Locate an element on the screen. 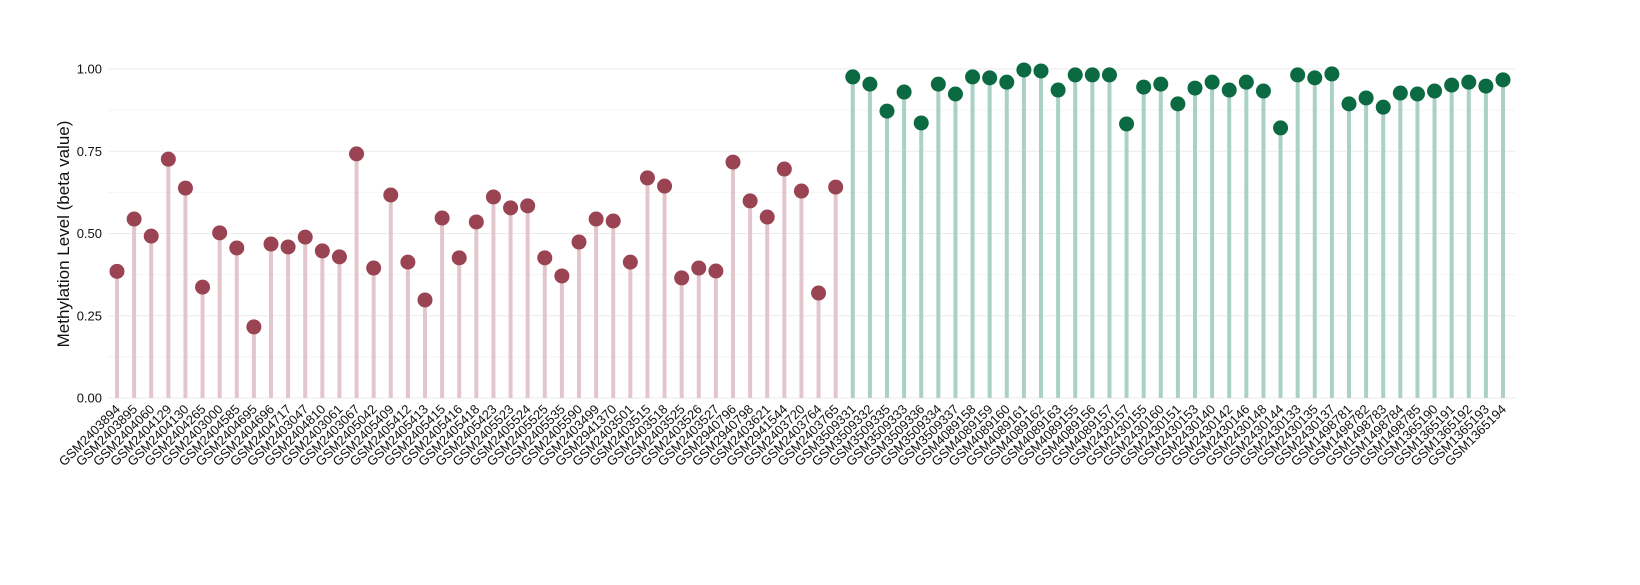 The height and width of the screenshot is (585, 1640). y-tick-label: 0.50 is located at coordinates (89, 233).